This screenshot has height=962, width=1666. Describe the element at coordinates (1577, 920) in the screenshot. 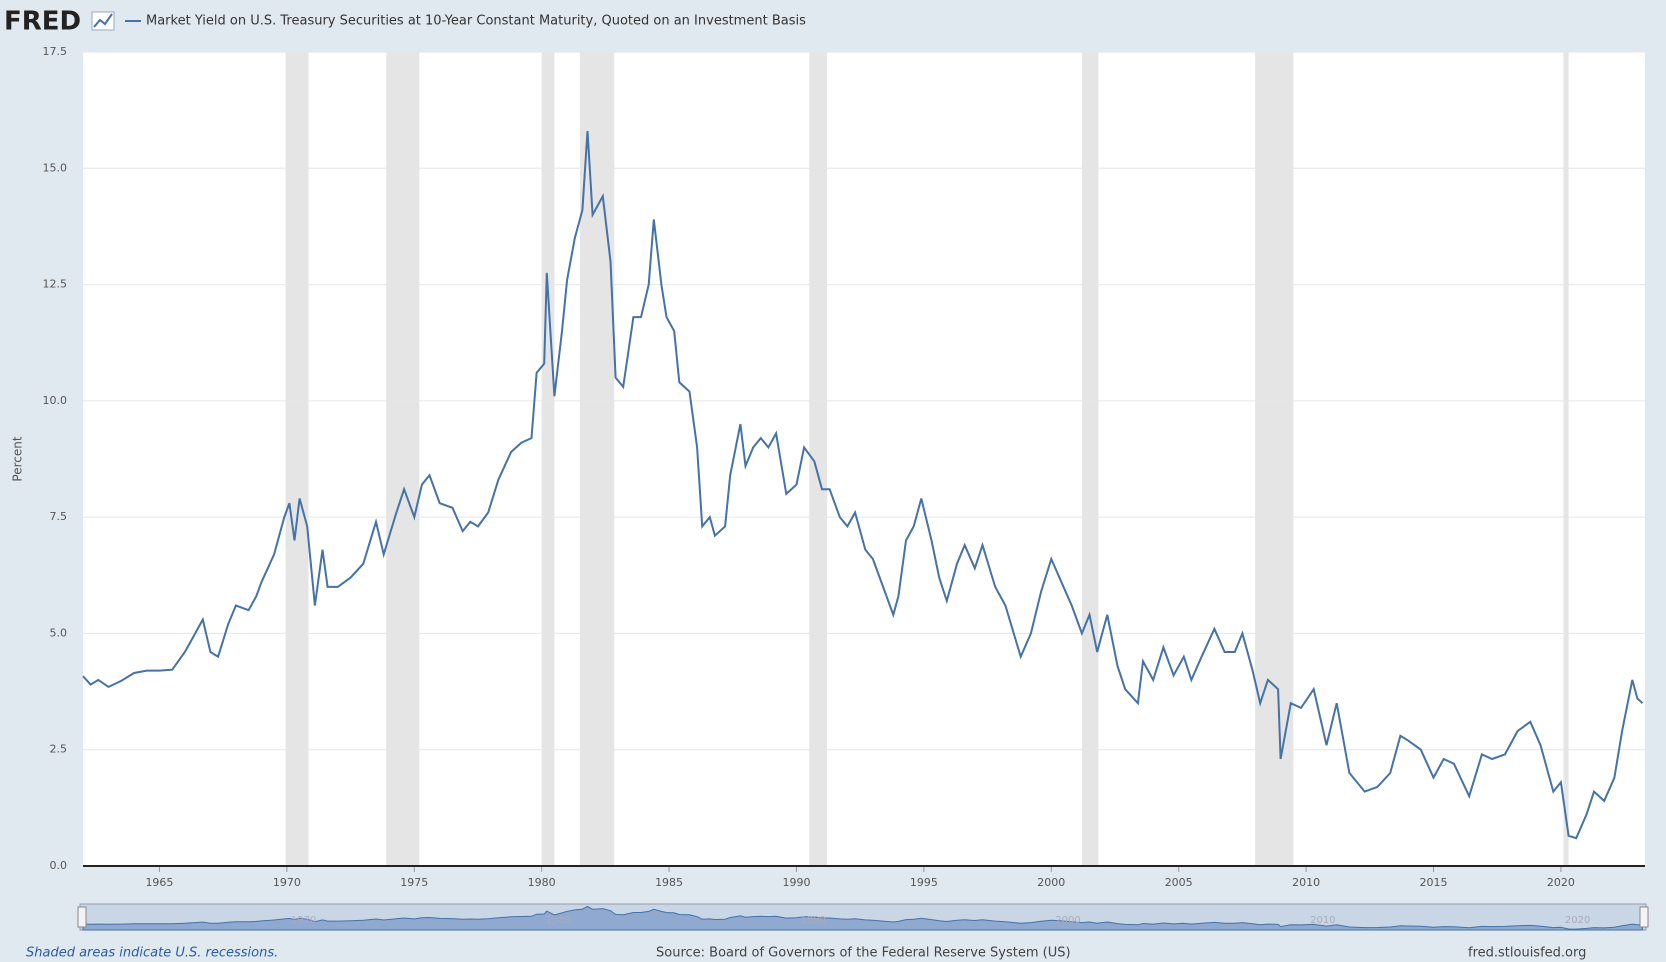

I see `navigator-tick-label: 2020` at that location.